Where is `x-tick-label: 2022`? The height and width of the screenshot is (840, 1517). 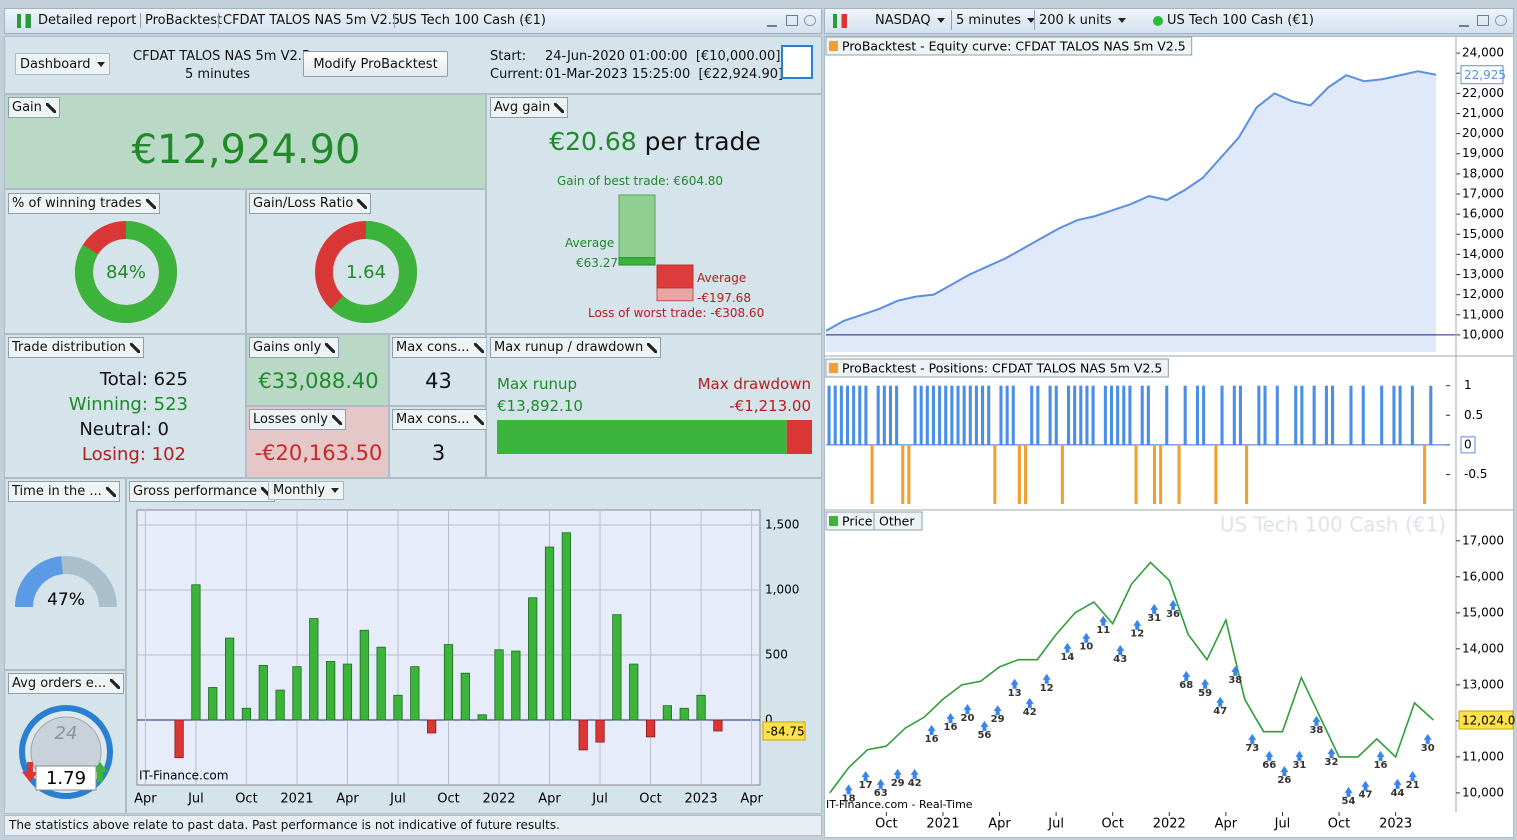
x-tick-label: 2022 is located at coordinates (1169, 824).